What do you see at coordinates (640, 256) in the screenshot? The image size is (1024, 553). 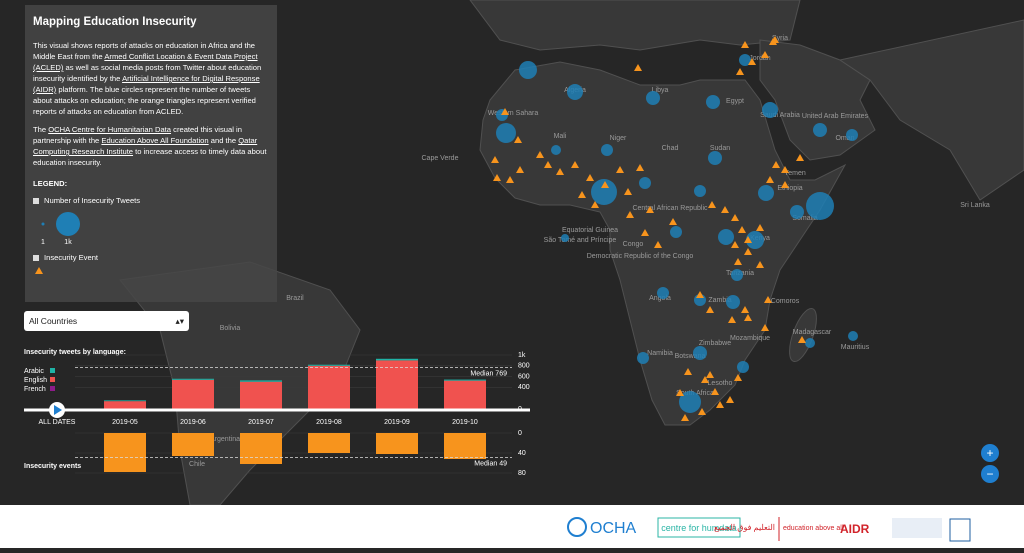 I see `place-label: Democratic Republic of the Congo` at bounding box center [640, 256].